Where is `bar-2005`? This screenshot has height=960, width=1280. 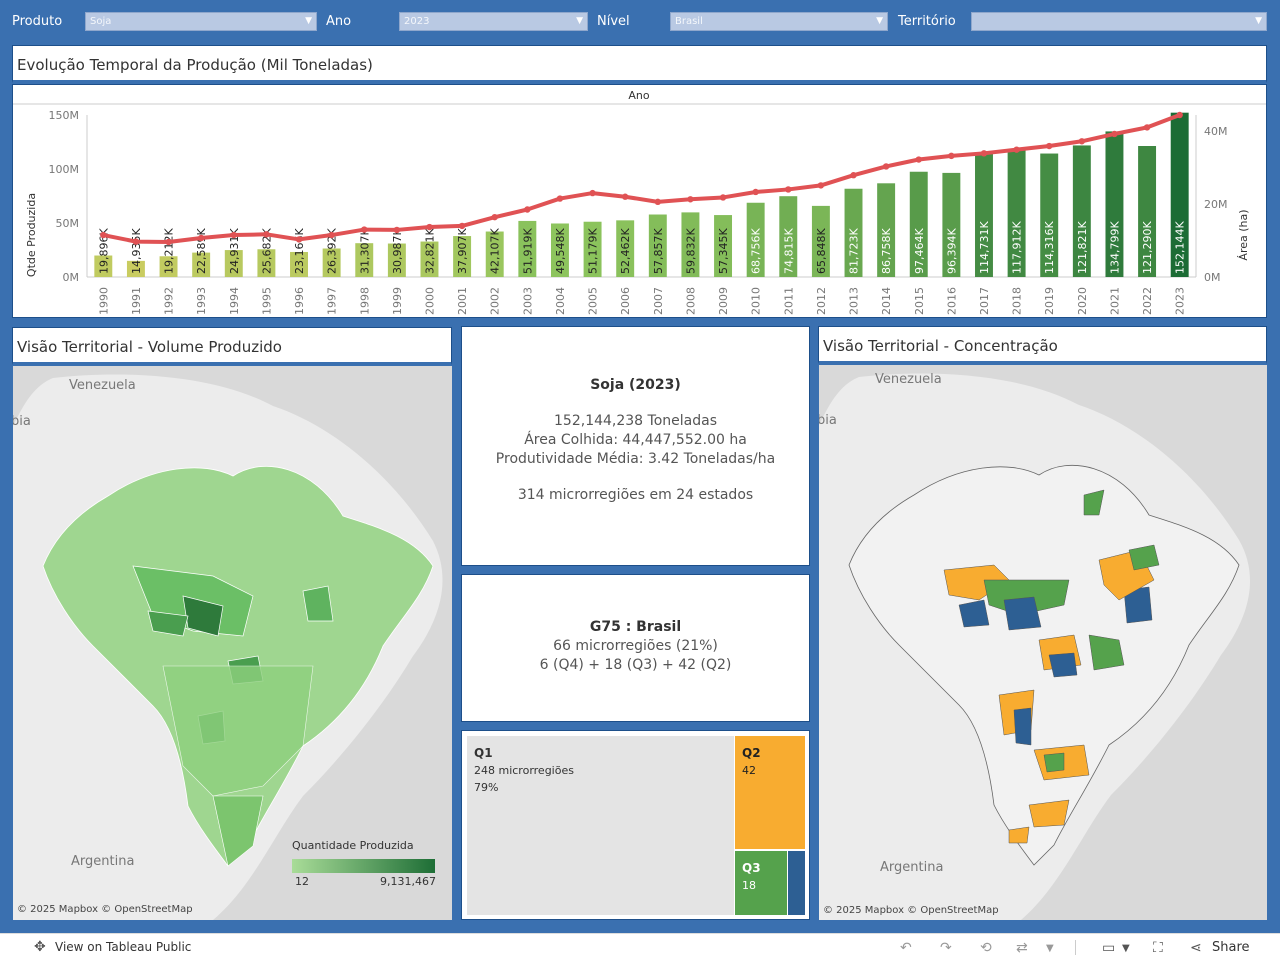 bar-2005 is located at coordinates (592, 249).